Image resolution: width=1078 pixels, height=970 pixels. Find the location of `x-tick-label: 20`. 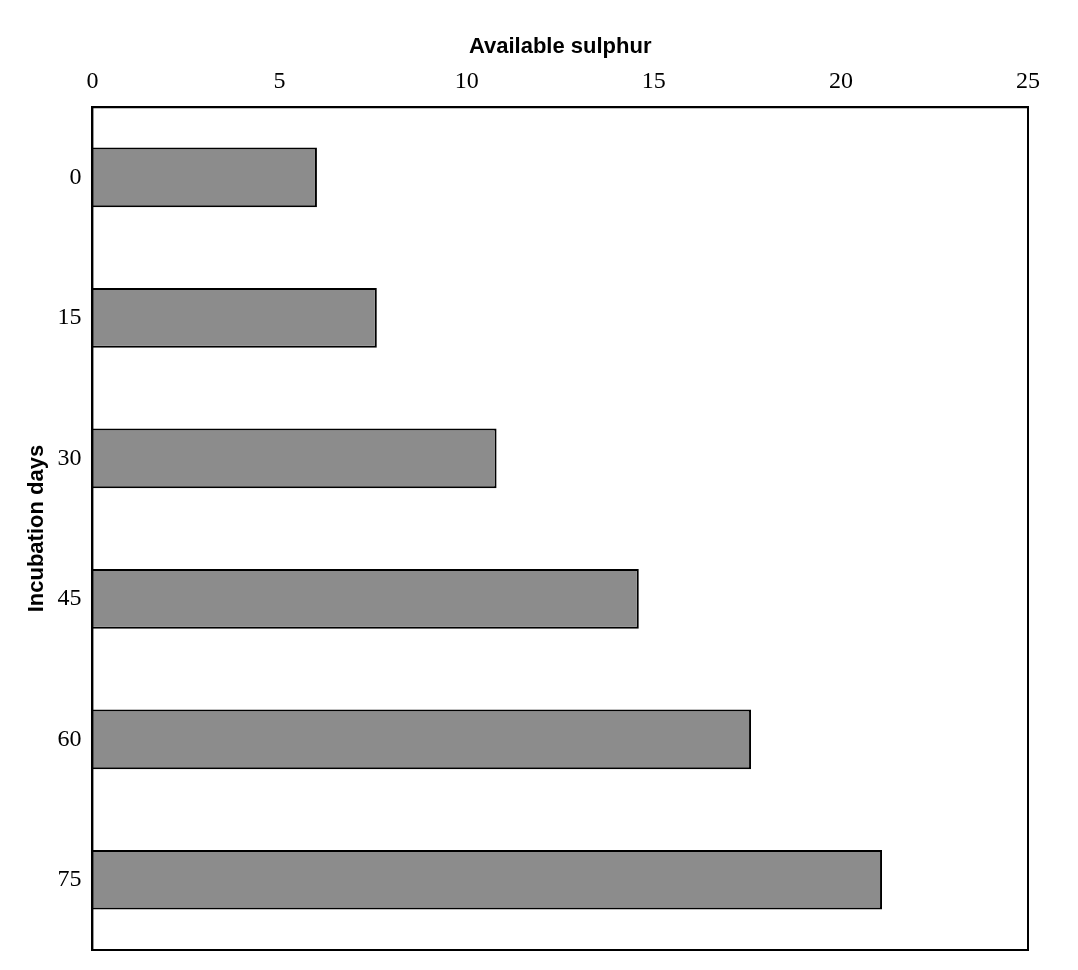

x-tick-label: 20 is located at coordinates (840, 80).